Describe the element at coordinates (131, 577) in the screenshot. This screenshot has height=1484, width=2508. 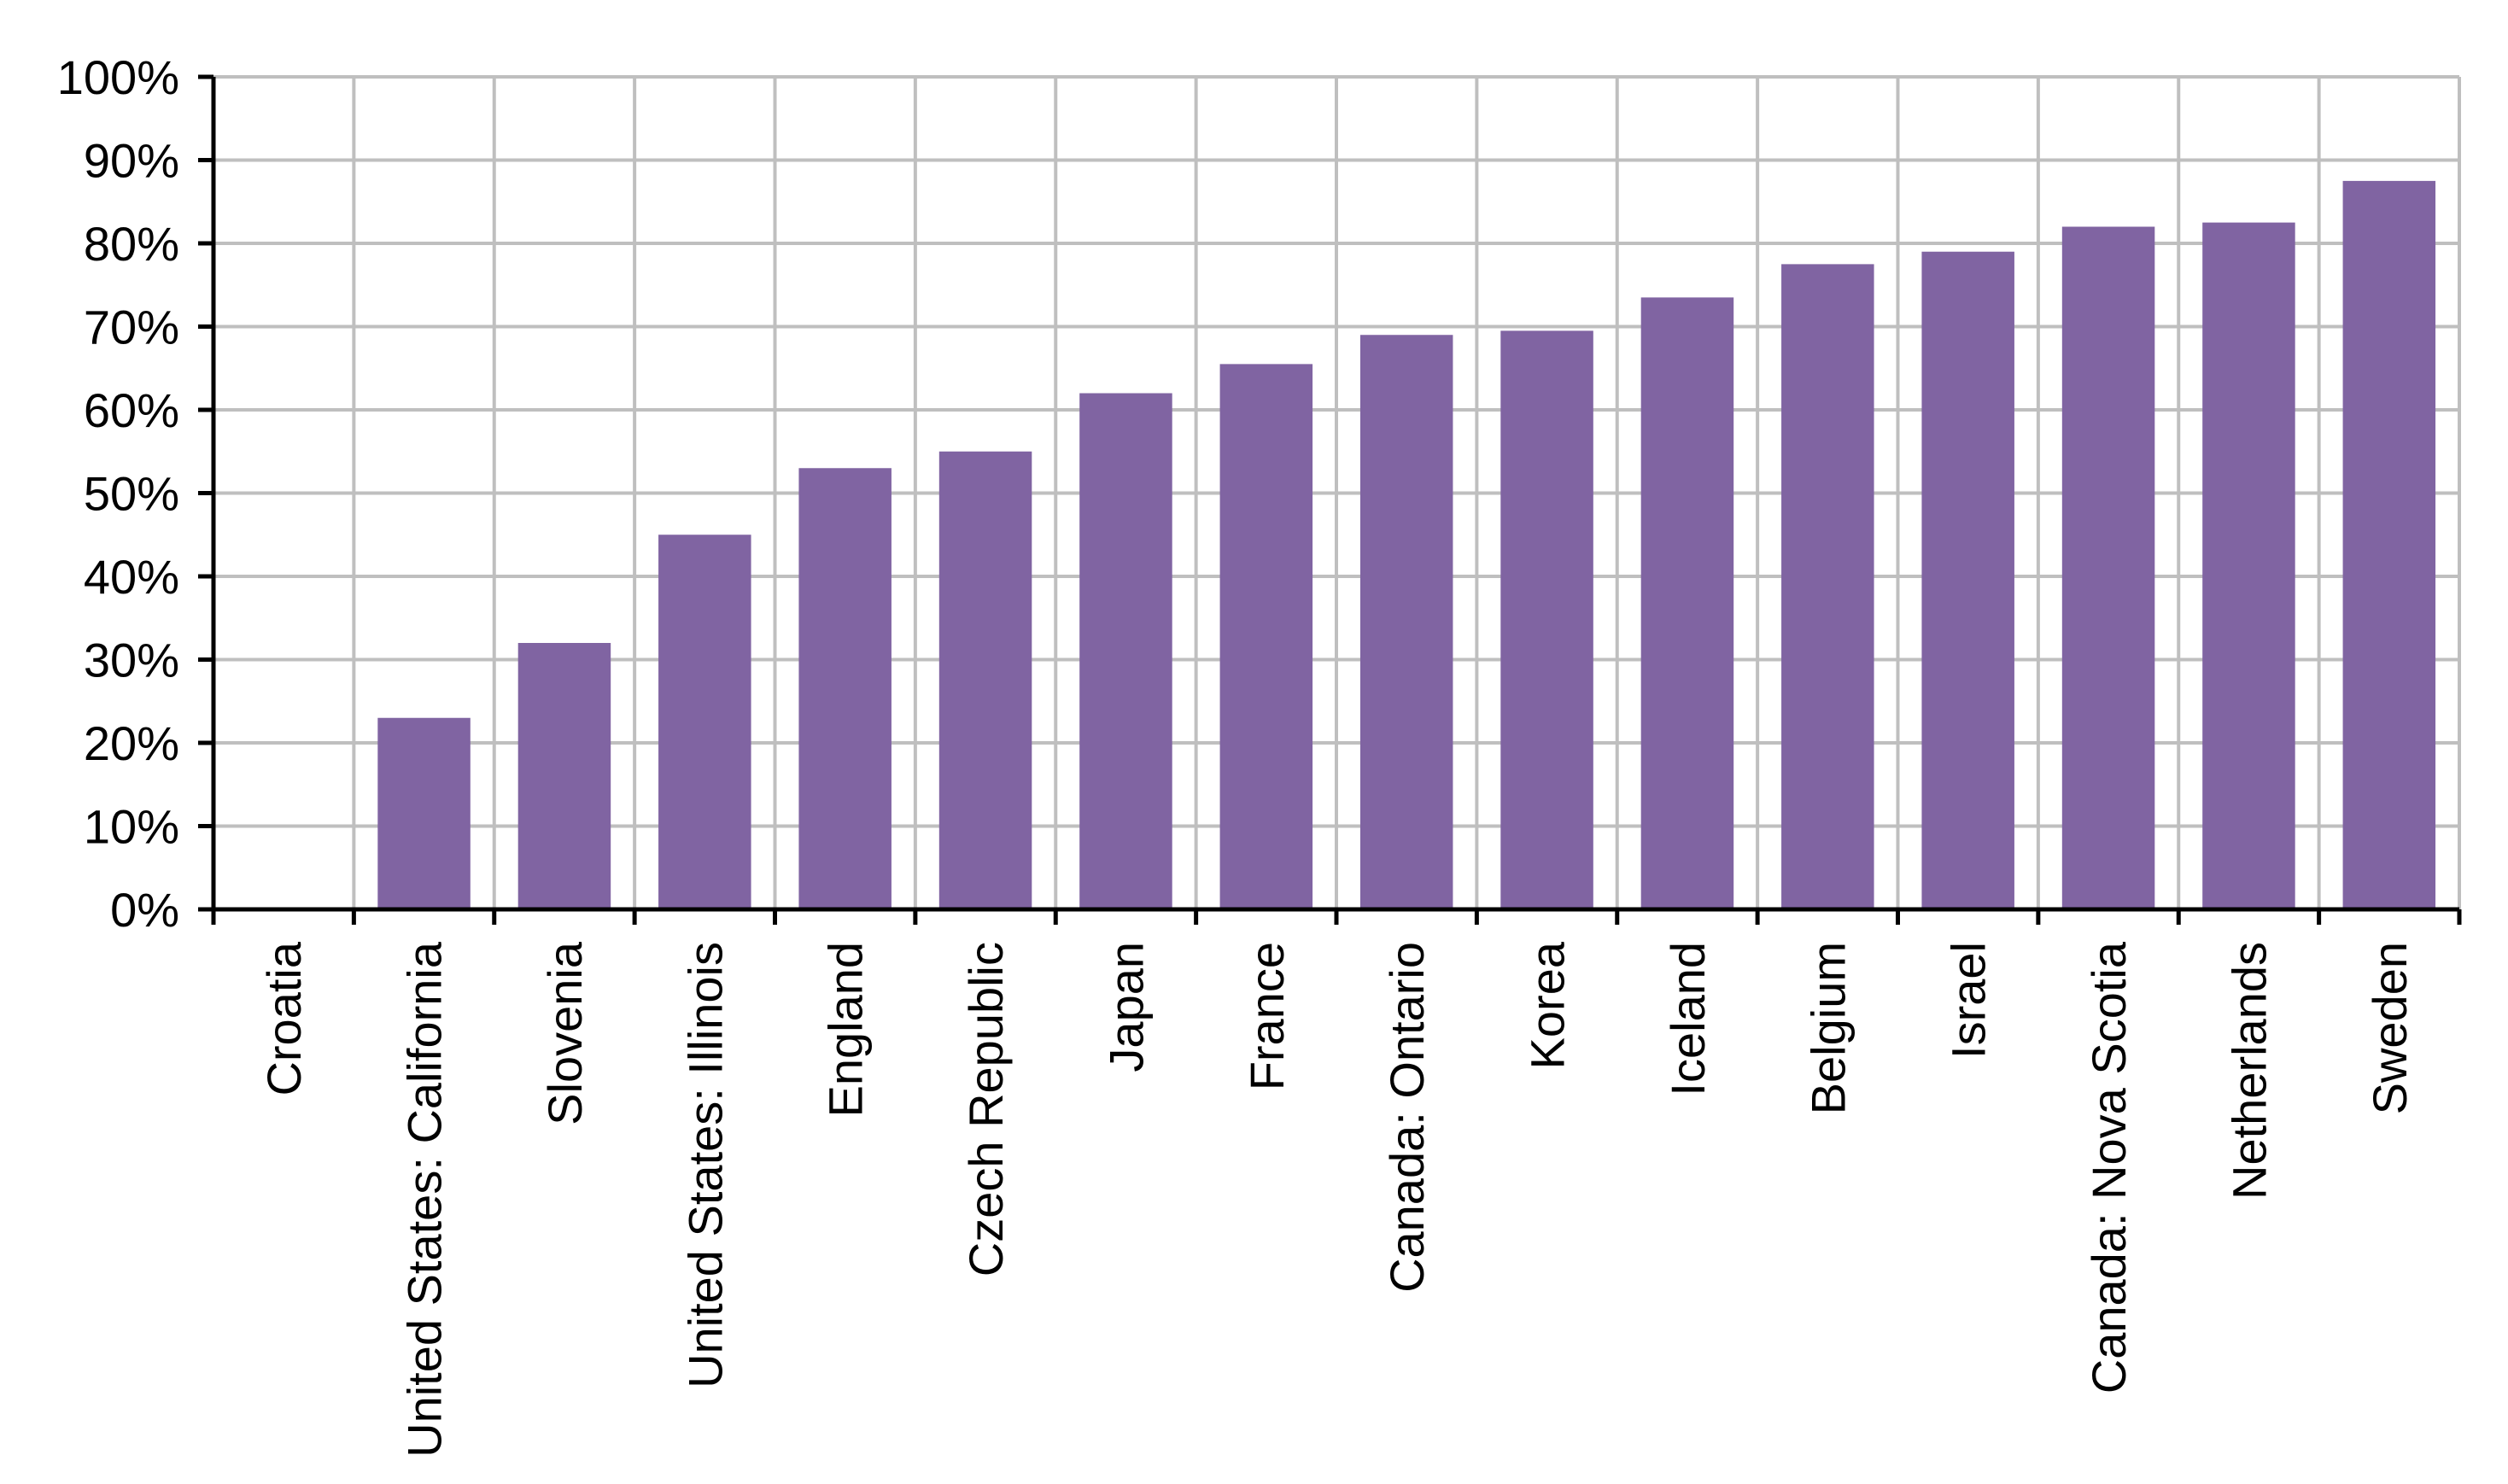
I see `y-tick-label: 40%` at that location.